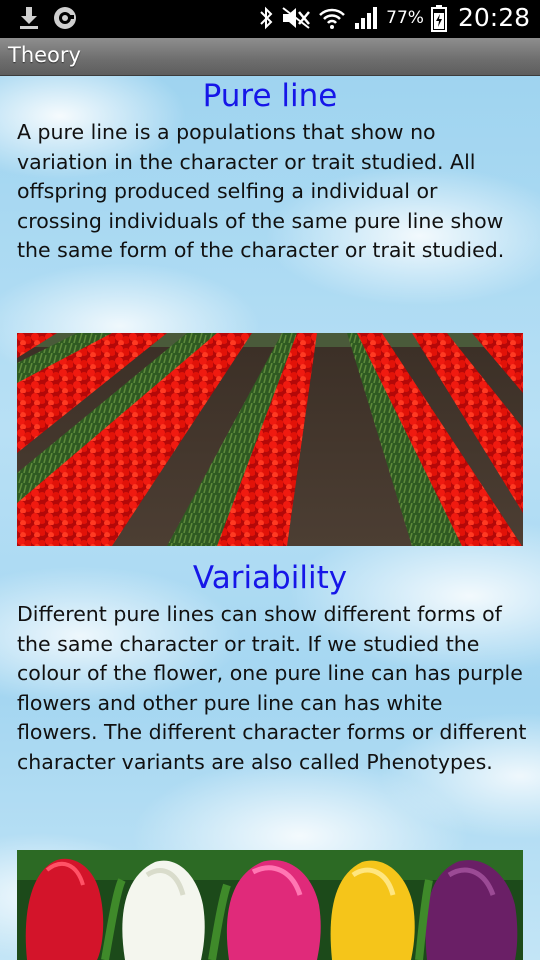 Image resolution: width=540 pixels, height=960 pixels. What do you see at coordinates (493, 17) in the screenshot?
I see `clock: 20:28` at bounding box center [493, 17].